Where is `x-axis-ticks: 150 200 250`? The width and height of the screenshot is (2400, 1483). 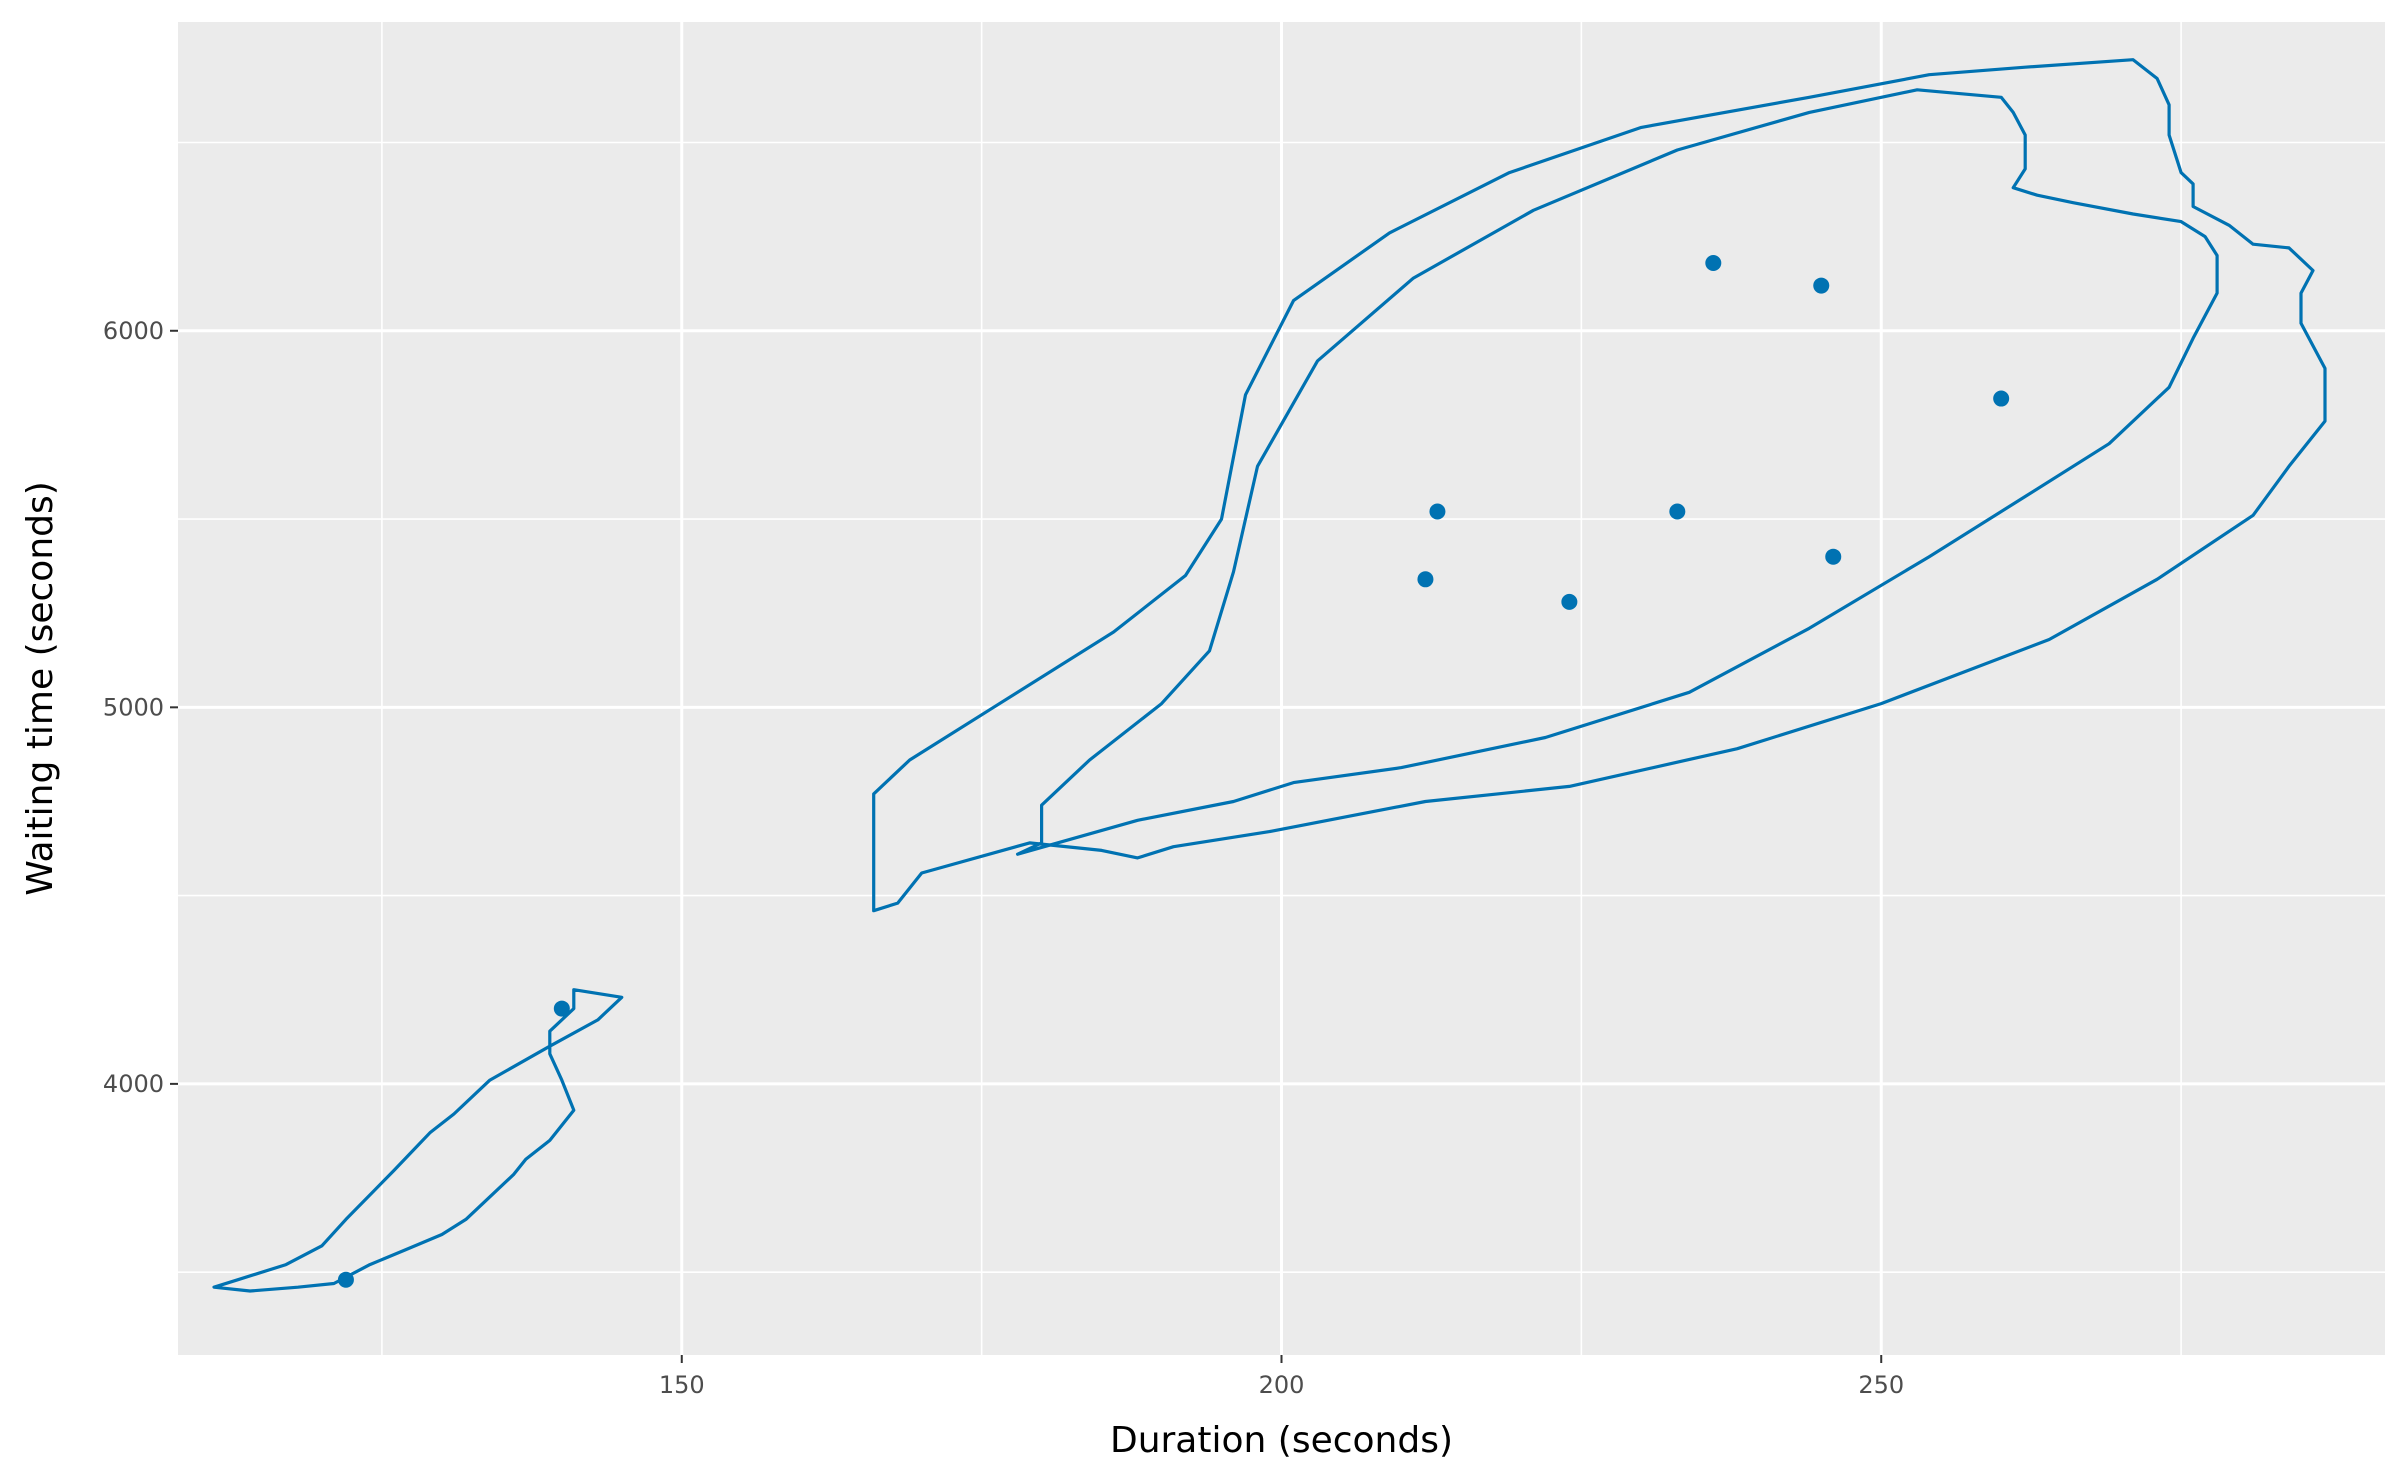 x-axis-ticks: 150 200 250 is located at coordinates (1281, 1377).